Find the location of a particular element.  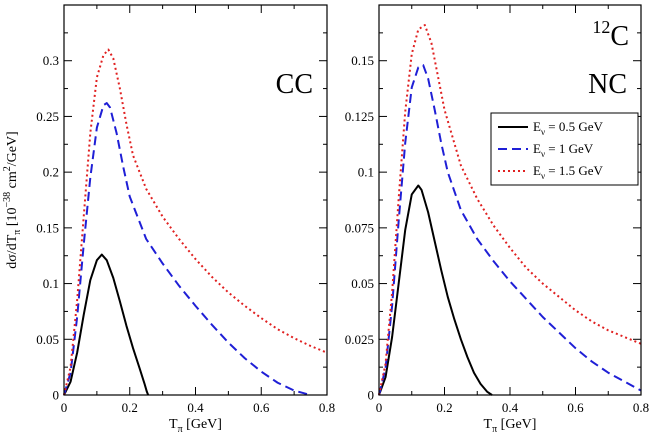

panel-label: CC is located at coordinates (294, 84).